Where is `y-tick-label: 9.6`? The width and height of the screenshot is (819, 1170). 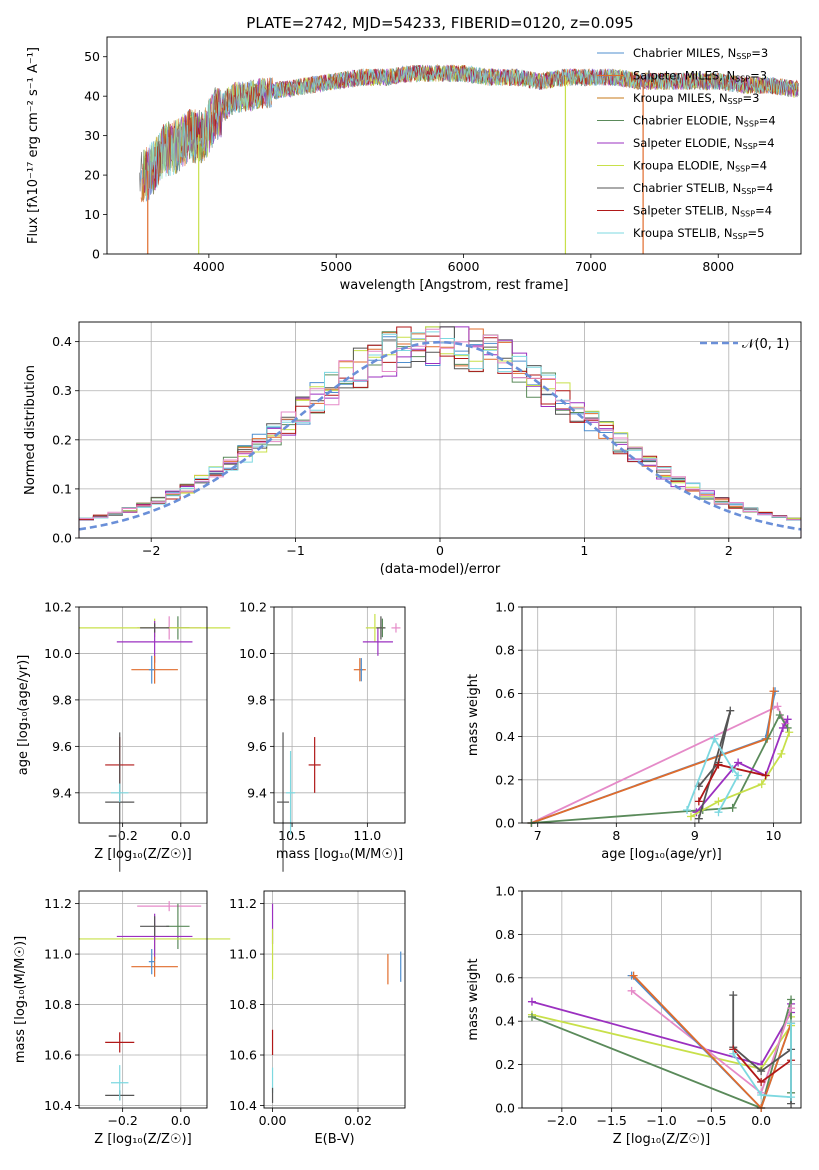
y-tick-label: 9.6 is located at coordinates (257, 746).